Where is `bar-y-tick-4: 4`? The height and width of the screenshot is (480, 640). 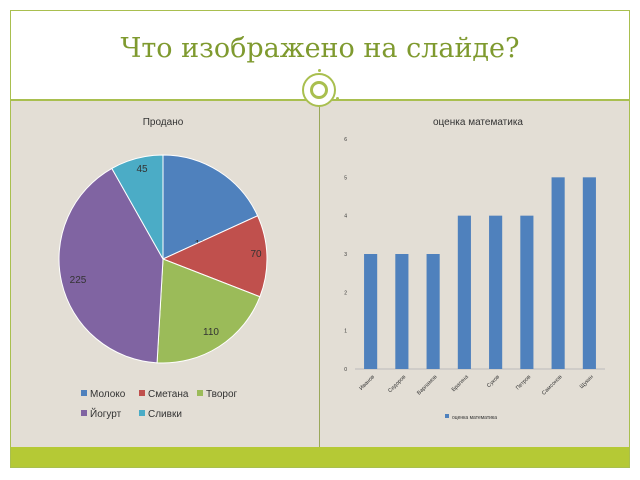
bar-y-tick-4: 4 is located at coordinates (345, 217).